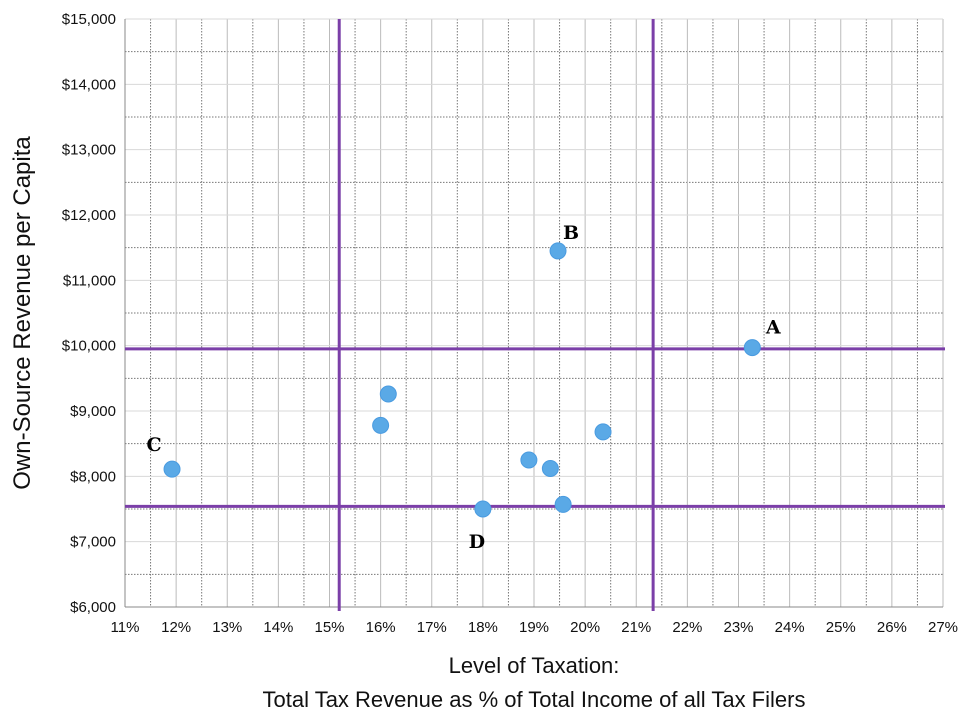  I want to click on x-tick-label: 15%, so click(329, 627).